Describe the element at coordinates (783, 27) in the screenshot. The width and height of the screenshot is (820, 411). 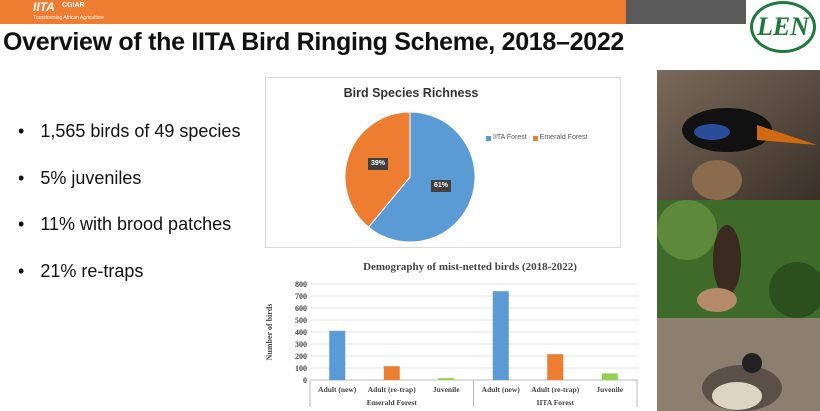
I see `len-logo: LEN` at that location.